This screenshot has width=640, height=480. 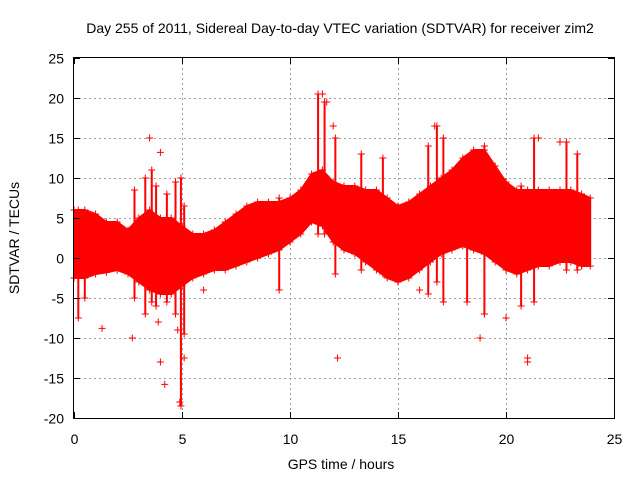 What do you see at coordinates (60, 259) in the screenshot?
I see `y-tick-label: 0` at bounding box center [60, 259].